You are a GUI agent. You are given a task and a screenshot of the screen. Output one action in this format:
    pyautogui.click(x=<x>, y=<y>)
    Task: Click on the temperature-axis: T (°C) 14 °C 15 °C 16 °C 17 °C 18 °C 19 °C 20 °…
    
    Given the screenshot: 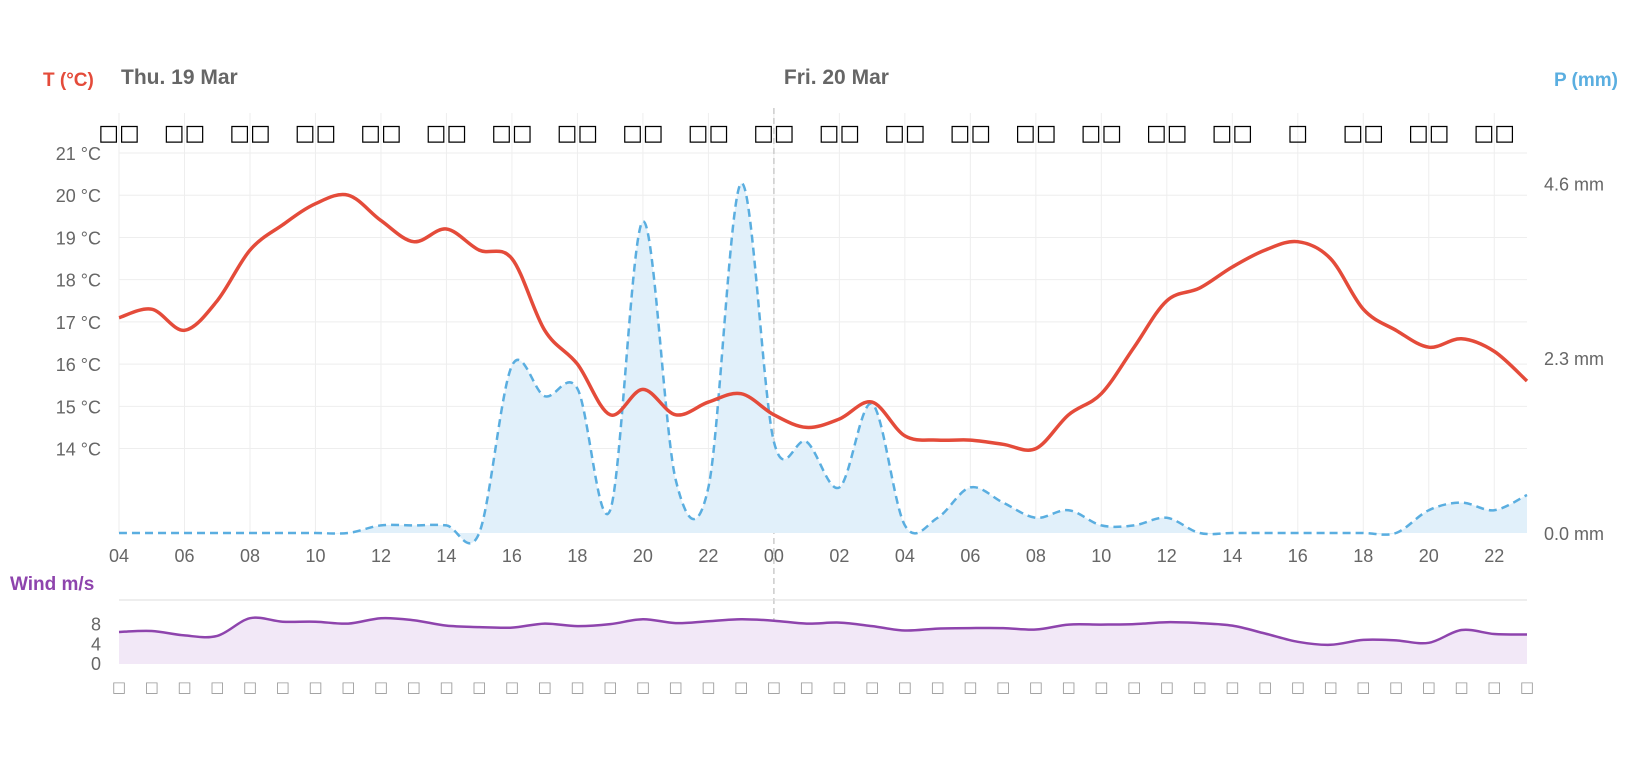 What is the action you would take?
    pyautogui.click(x=72, y=265)
    